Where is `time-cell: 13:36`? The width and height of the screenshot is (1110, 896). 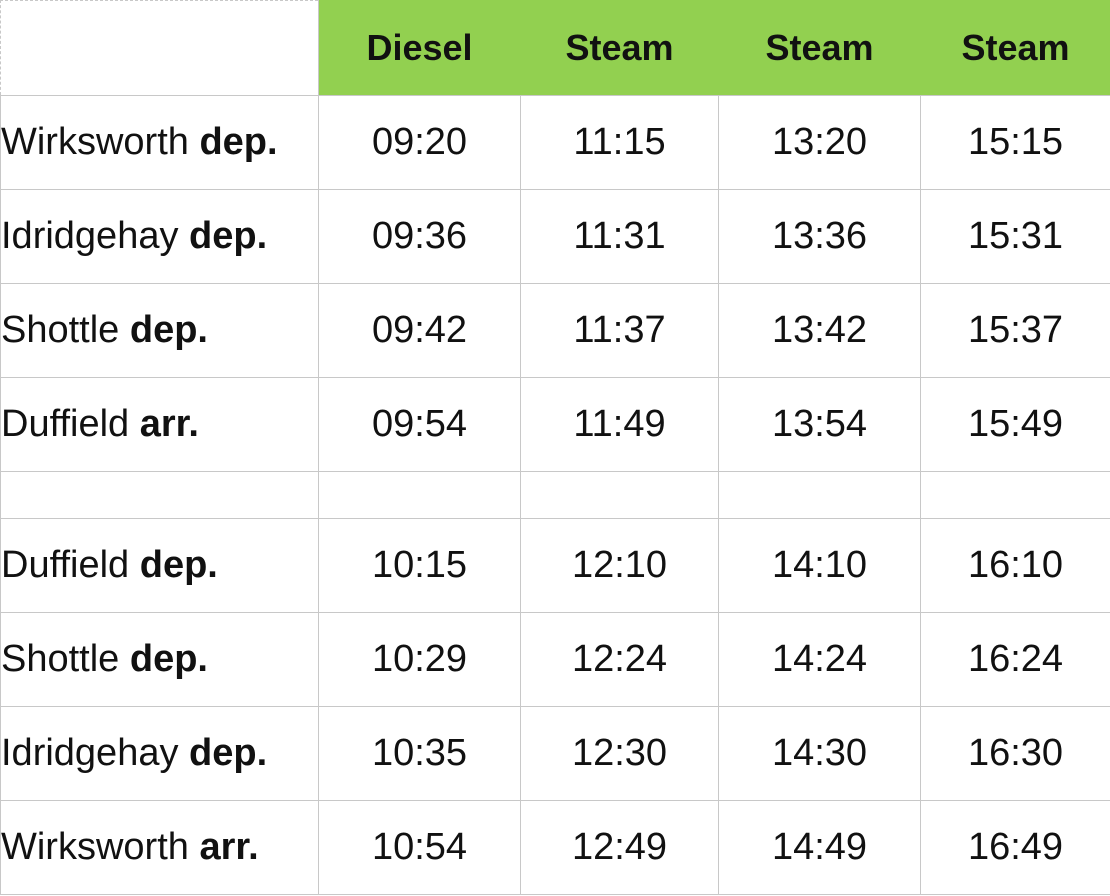 time-cell: 13:36 is located at coordinates (819, 236).